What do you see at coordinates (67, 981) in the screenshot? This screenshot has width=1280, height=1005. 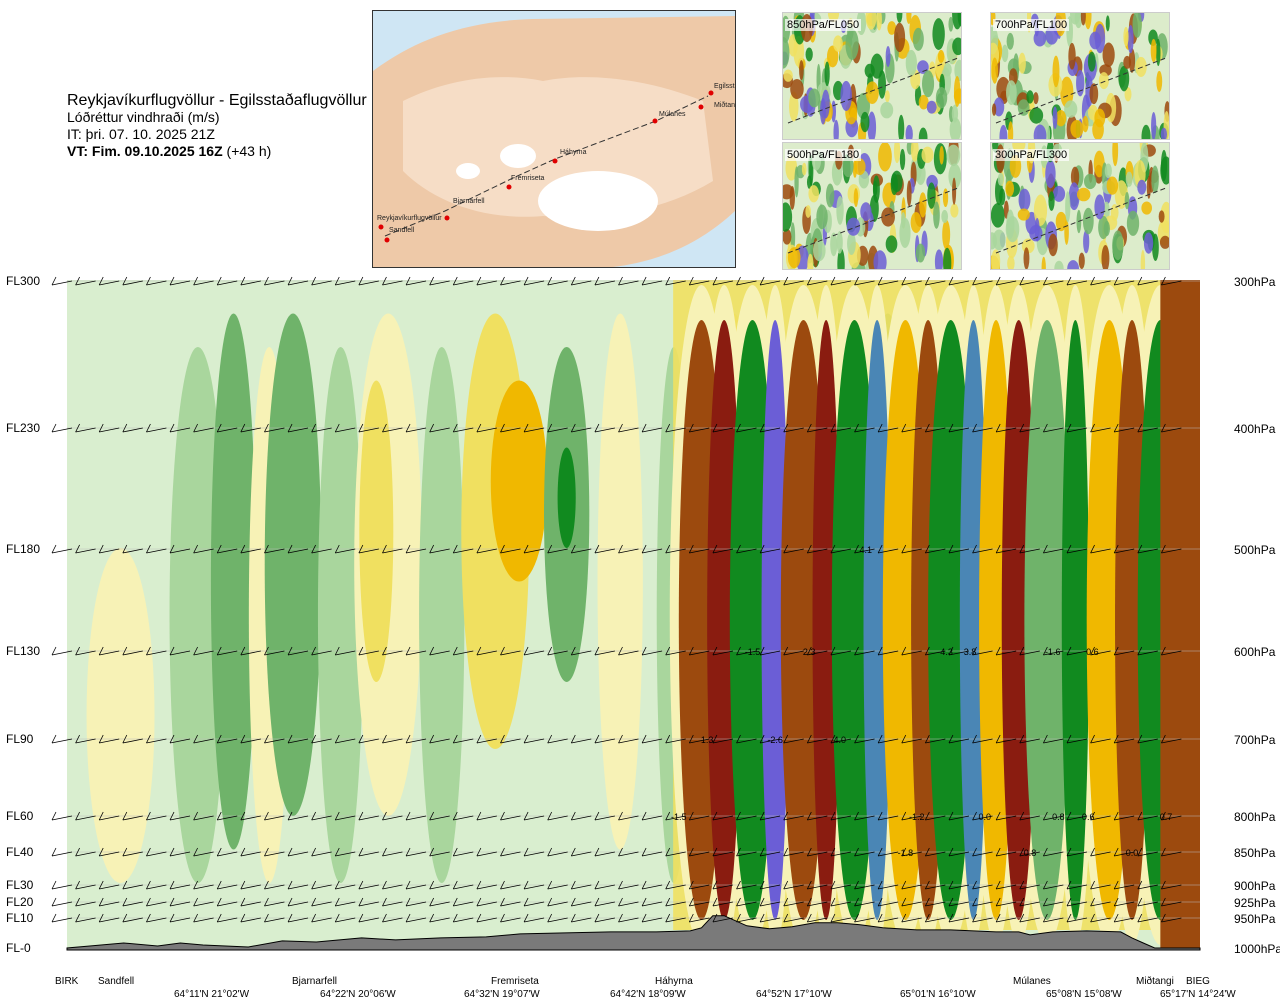 I see `location-label: BIRK` at bounding box center [67, 981].